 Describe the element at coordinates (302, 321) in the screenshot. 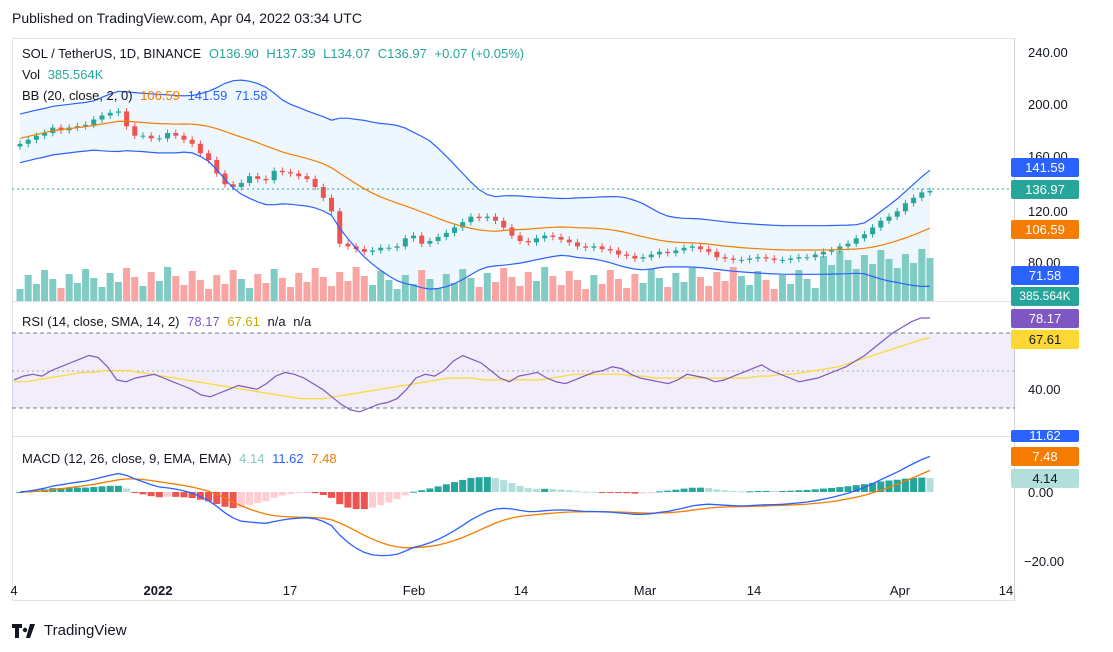

I see `rsi-na-2: n/a` at that location.